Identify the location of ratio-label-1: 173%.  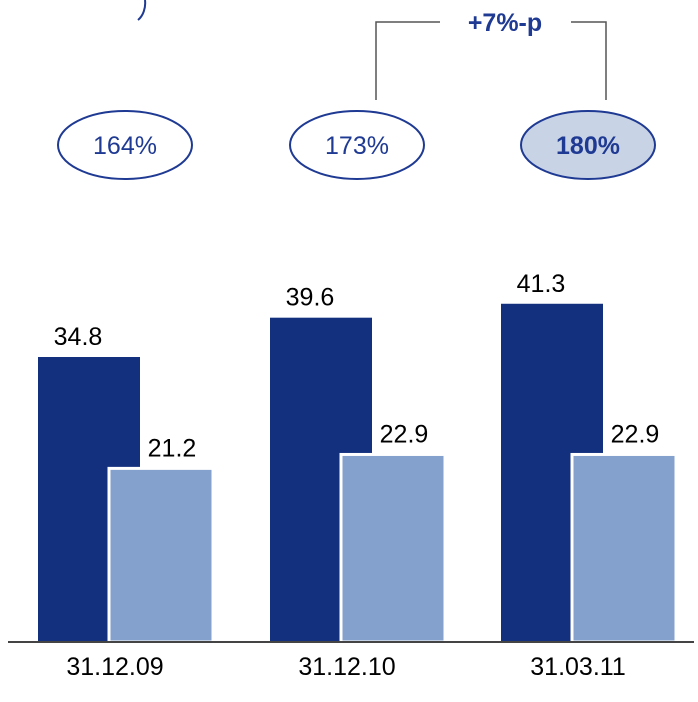
(357, 146).